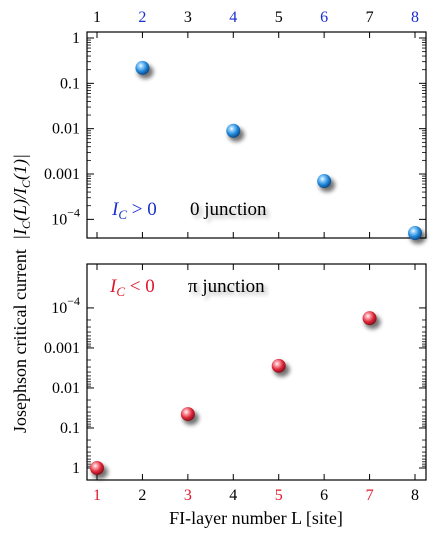  What do you see at coordinates (256, 17) in the screenshot?
I see `top-x-tick-labels: 1 2 3 4 5 6 7 8` at bounding box center [256, 17].